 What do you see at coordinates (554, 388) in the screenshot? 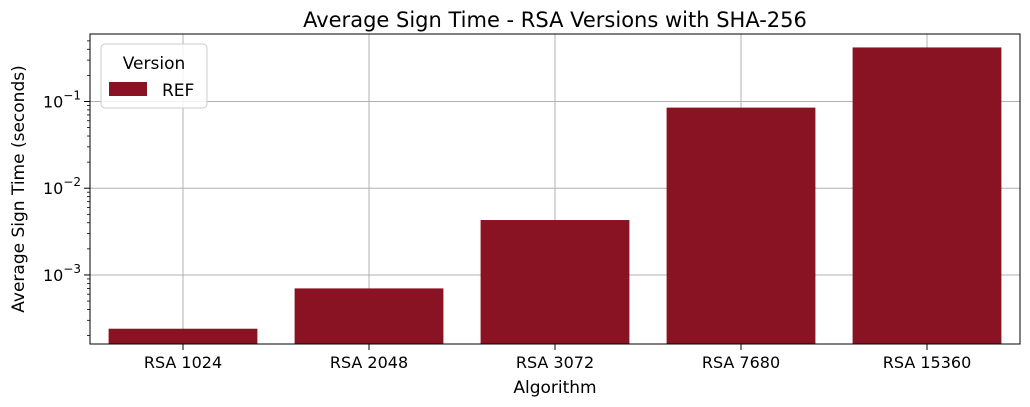
I see `x-axis-label: Algorithm` at bounding box center [554, 388].